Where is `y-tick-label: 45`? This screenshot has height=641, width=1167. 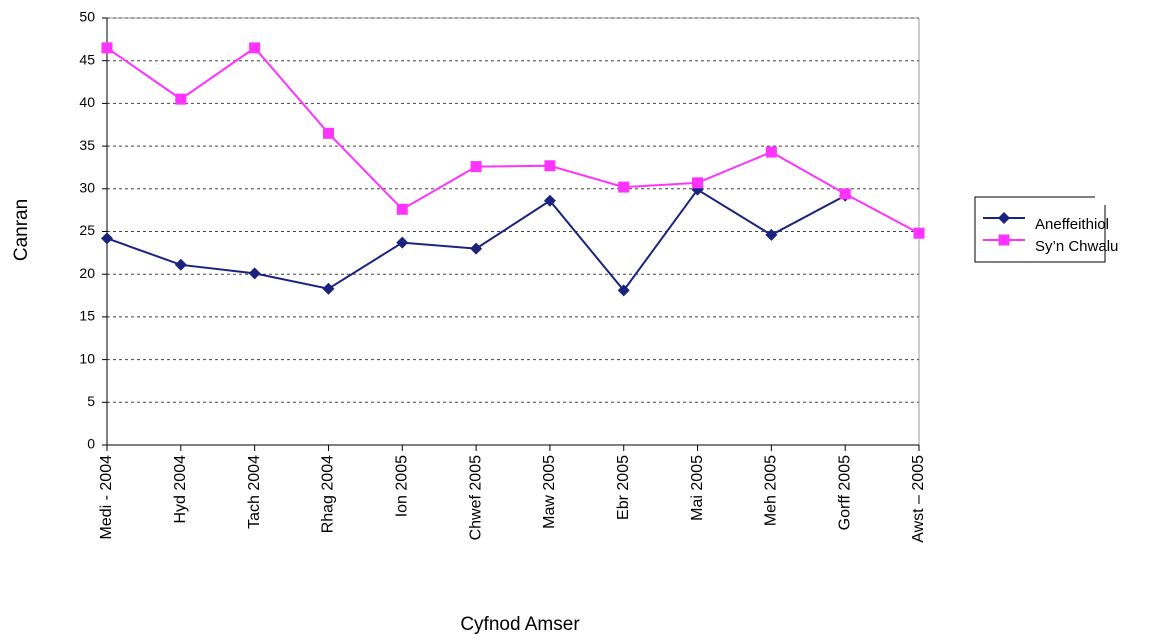
y-tick-label: 45 is located at coordinates (87, 59).